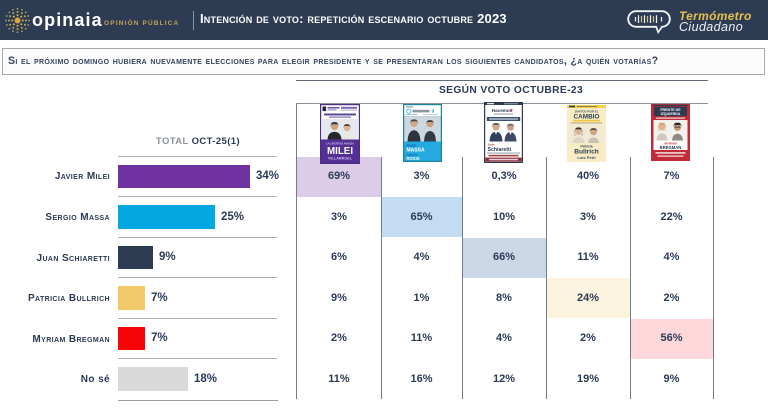 The image size is (768, 409). I want to click on svg-text: VILLARRUEL, so click(340, 158).